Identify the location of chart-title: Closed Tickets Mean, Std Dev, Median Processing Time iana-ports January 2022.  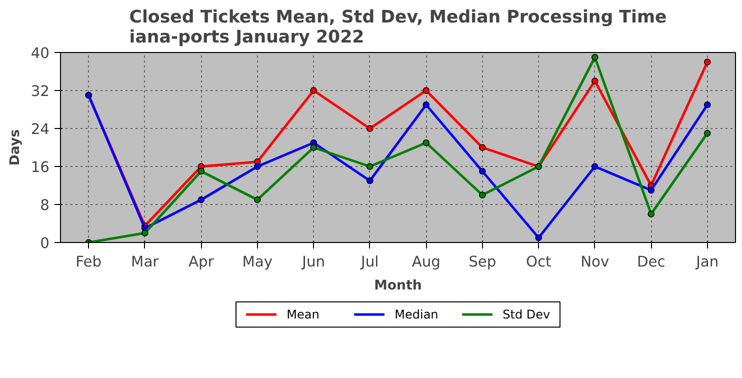
(398, 28).